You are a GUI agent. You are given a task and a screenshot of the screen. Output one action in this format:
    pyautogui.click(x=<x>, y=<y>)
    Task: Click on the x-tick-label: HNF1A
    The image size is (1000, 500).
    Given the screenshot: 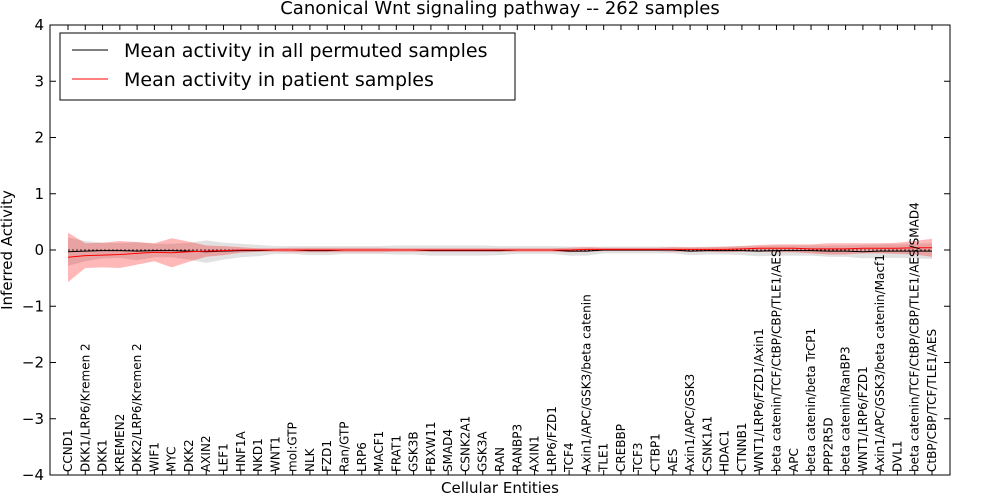 What is the action you would take?
    pyautogui.click(x=241, y=451)
    